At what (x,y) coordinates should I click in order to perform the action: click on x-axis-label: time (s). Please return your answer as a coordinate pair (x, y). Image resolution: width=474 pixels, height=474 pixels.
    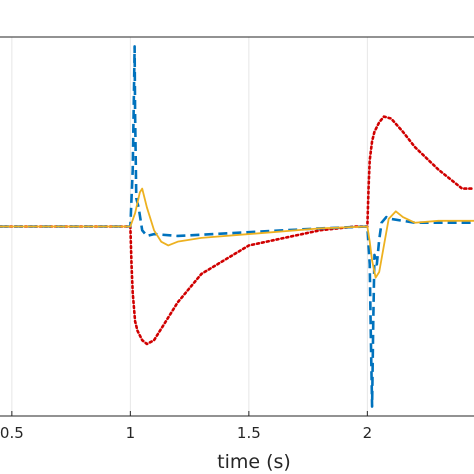
    Looking at the image, I should click on (254, 462).